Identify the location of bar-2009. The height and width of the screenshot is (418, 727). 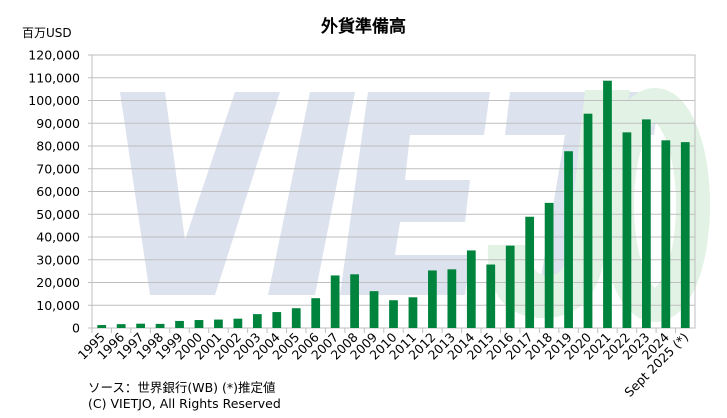
(374, 309).